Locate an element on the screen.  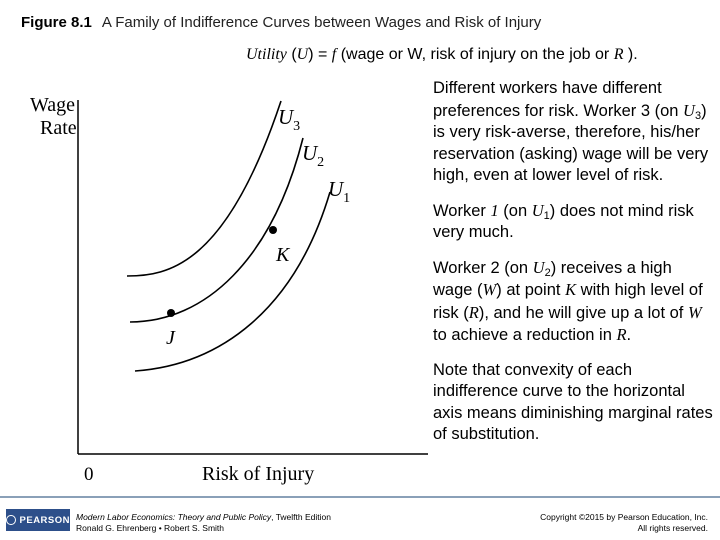
origin-label: 0 is located at coordinates (89, 474).